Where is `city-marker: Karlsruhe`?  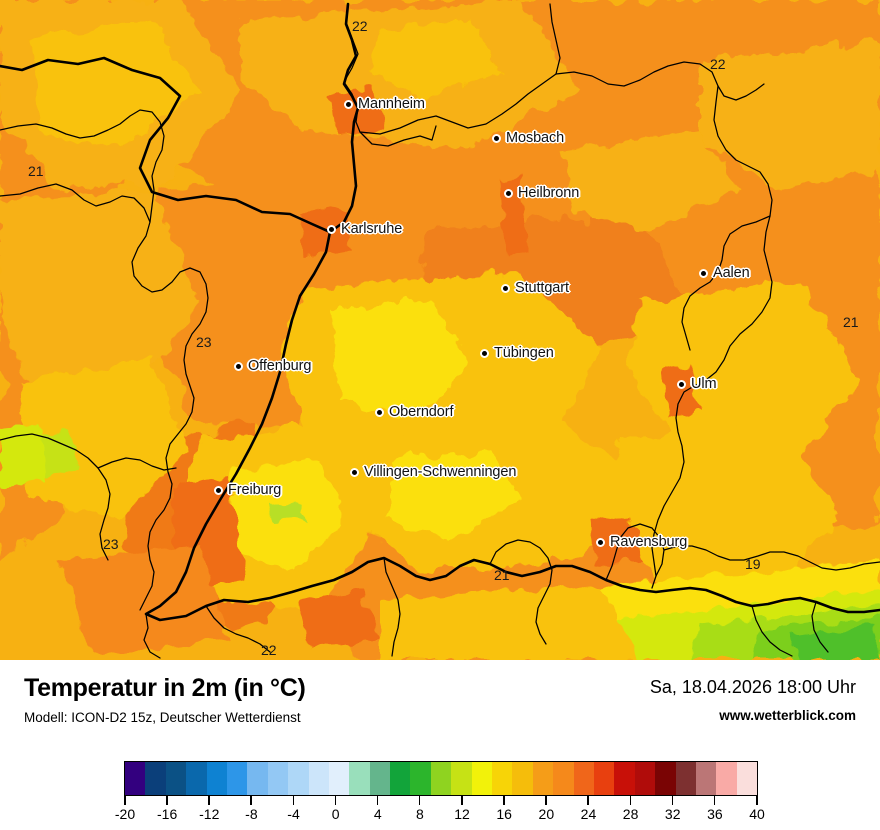 city-marker: Karlsruhe is located at coordinates (364, 229).